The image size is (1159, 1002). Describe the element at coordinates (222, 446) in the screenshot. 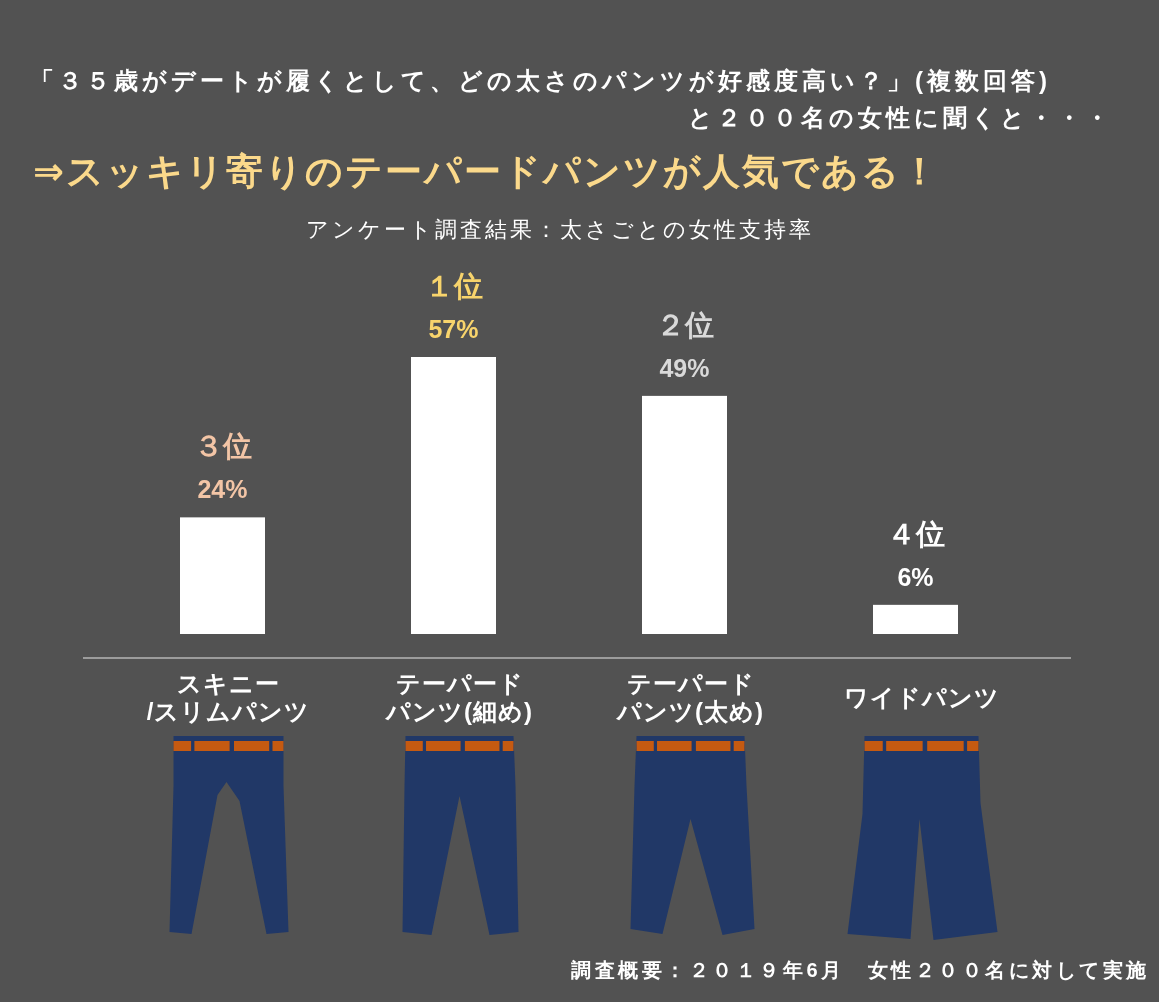

I see `annotation: ３位` at that location.